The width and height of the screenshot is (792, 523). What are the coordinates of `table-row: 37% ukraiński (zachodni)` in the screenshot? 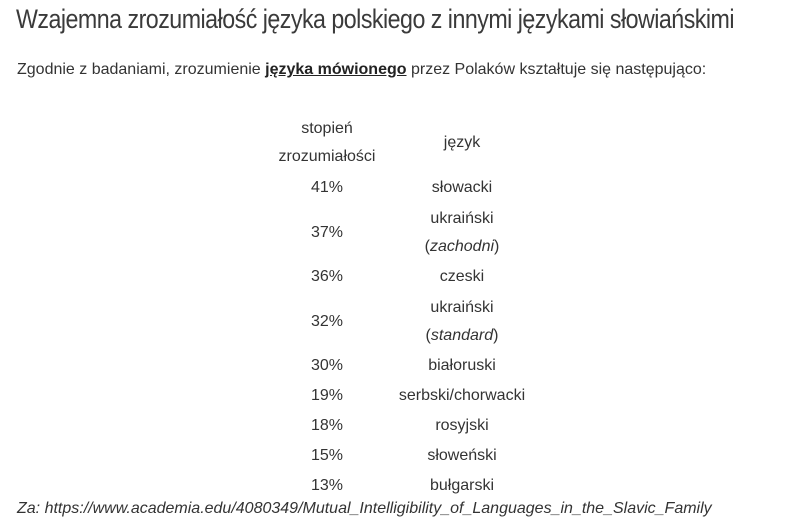 It's located at (402, 232).